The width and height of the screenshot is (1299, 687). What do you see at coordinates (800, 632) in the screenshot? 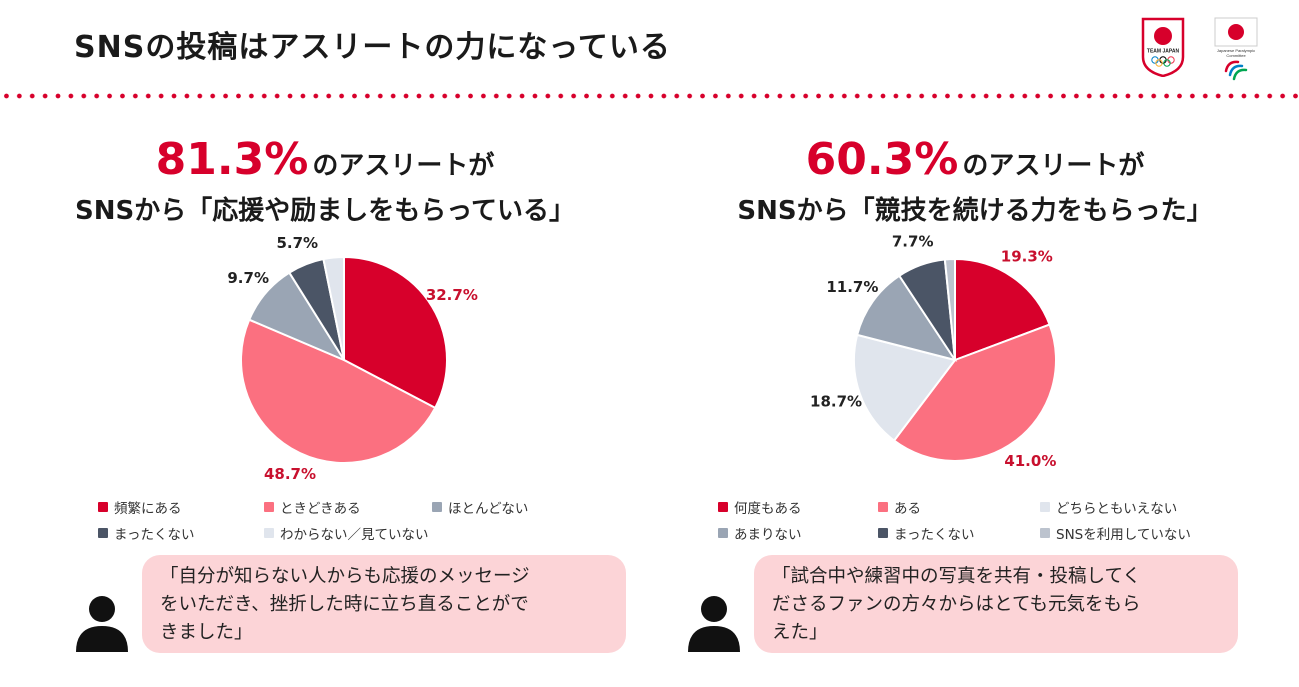
I see `quote-line: えた」` at bounding box center [800, 632].